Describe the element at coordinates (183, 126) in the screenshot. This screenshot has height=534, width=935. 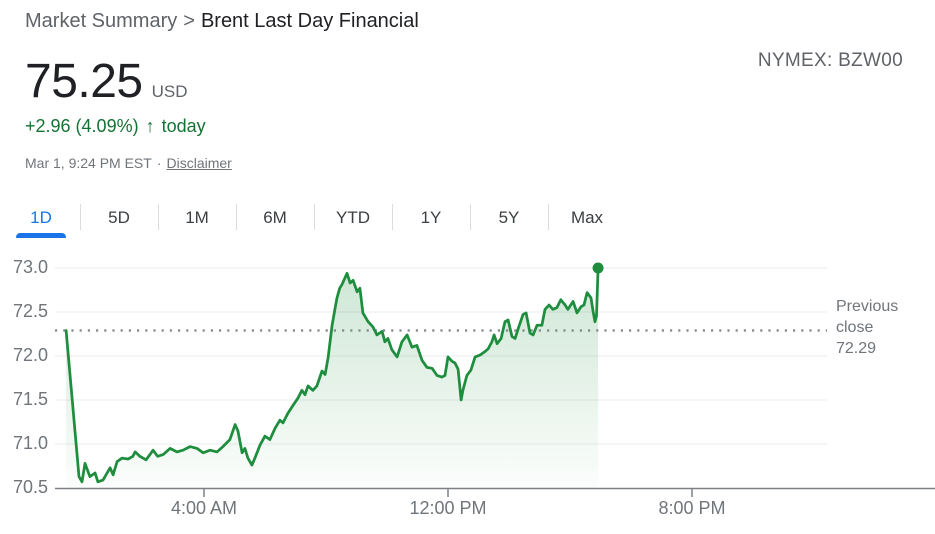
I see `change-suffix: today` at that location.